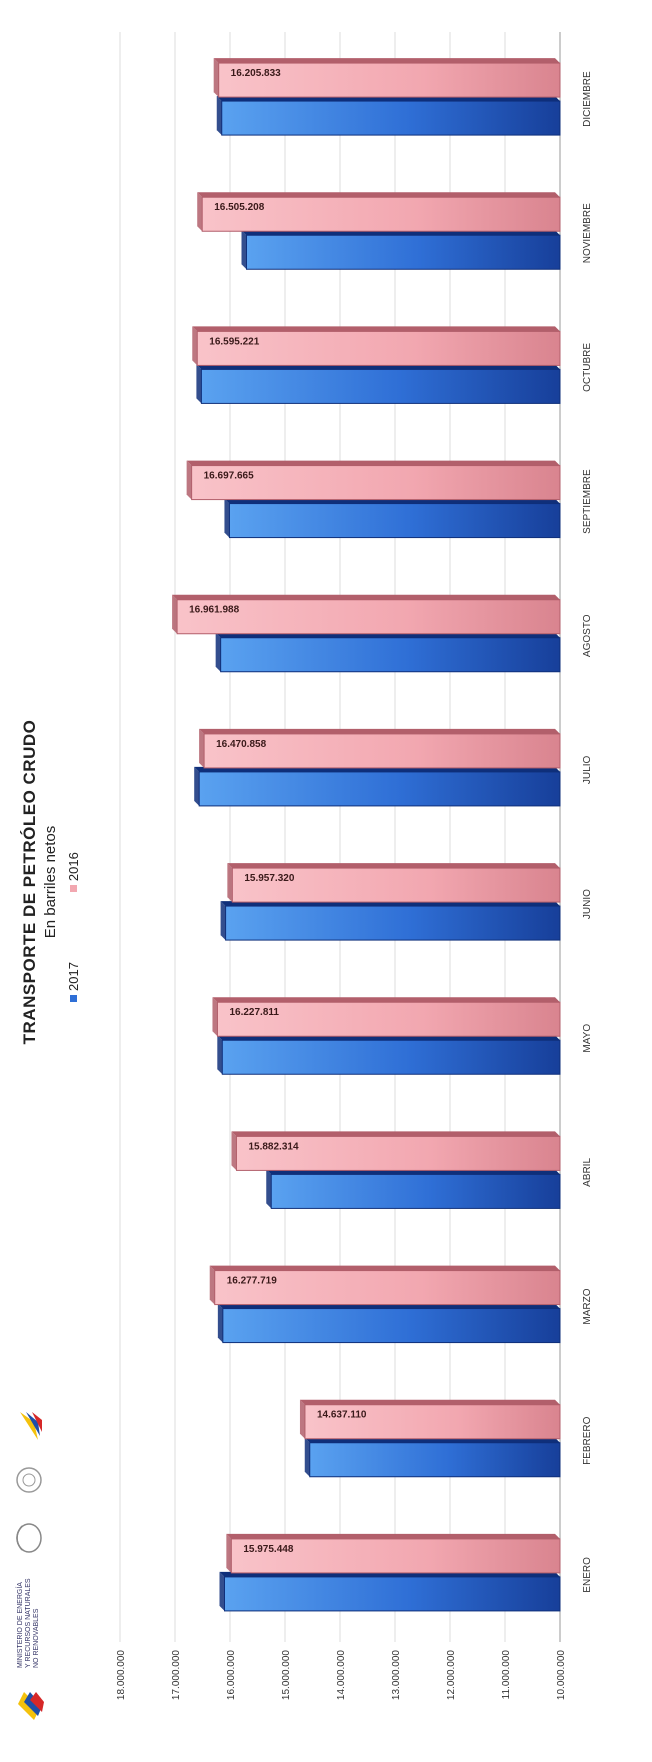  I want to click on category-label: NOVIEMBRE, so click(587, 233).